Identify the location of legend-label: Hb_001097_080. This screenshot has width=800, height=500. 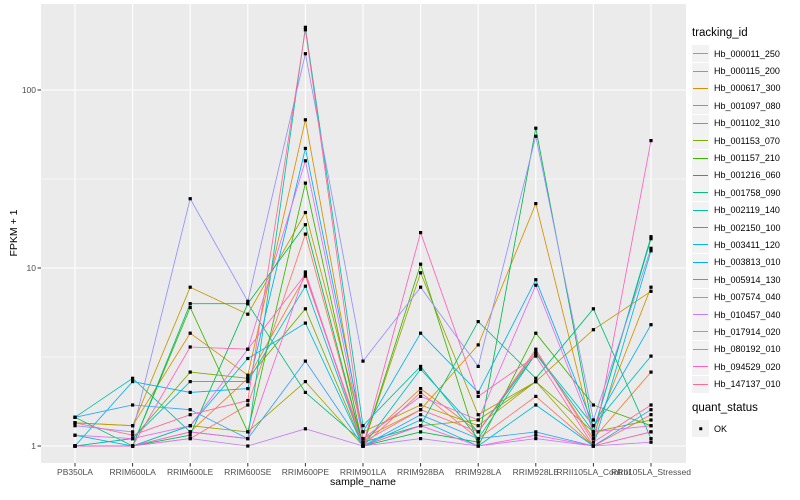
(747, 105).